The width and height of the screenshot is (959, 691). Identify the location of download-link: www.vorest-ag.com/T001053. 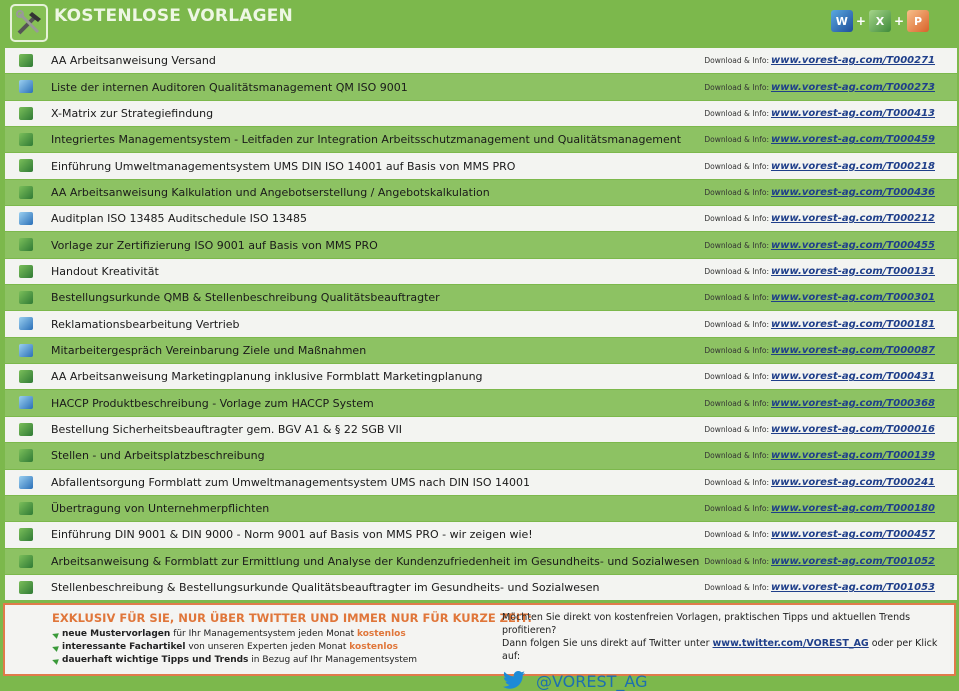
(852, 588).